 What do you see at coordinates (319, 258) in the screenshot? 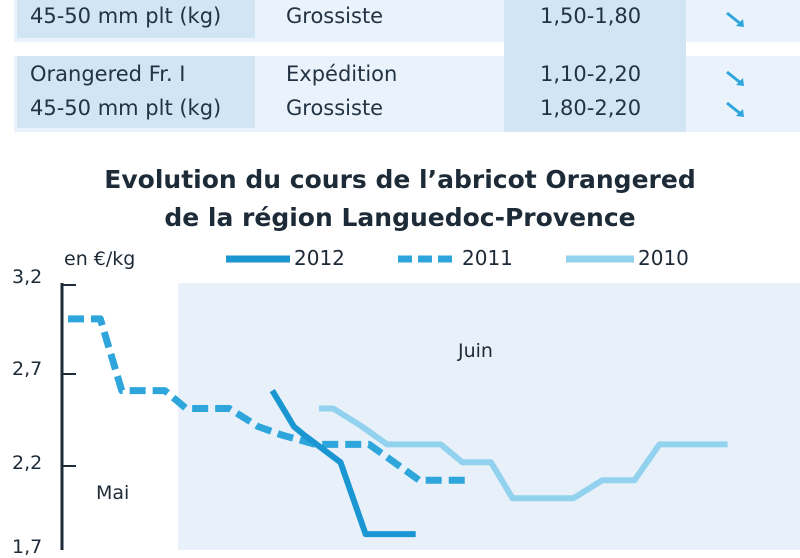
I see `legend-label-2012: 2012` at bounding box center [319, 258].